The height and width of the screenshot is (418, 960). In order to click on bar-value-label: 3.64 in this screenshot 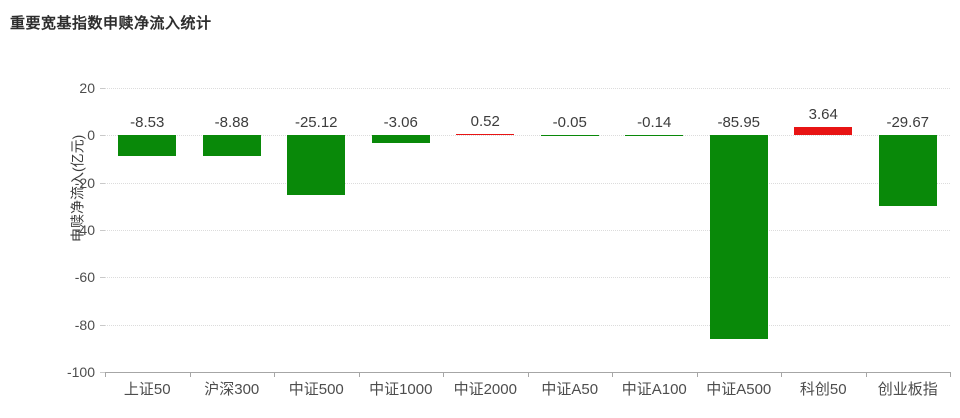, I will do `click(823, 114)`.